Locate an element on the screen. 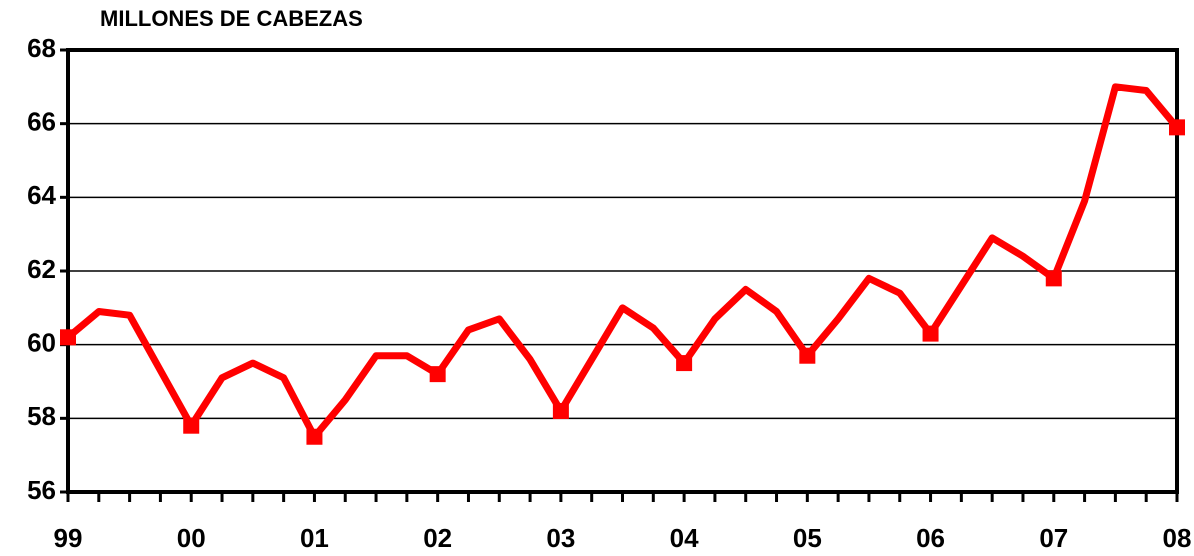  x-tick-label: 01 is located at coordinates (314, 538).